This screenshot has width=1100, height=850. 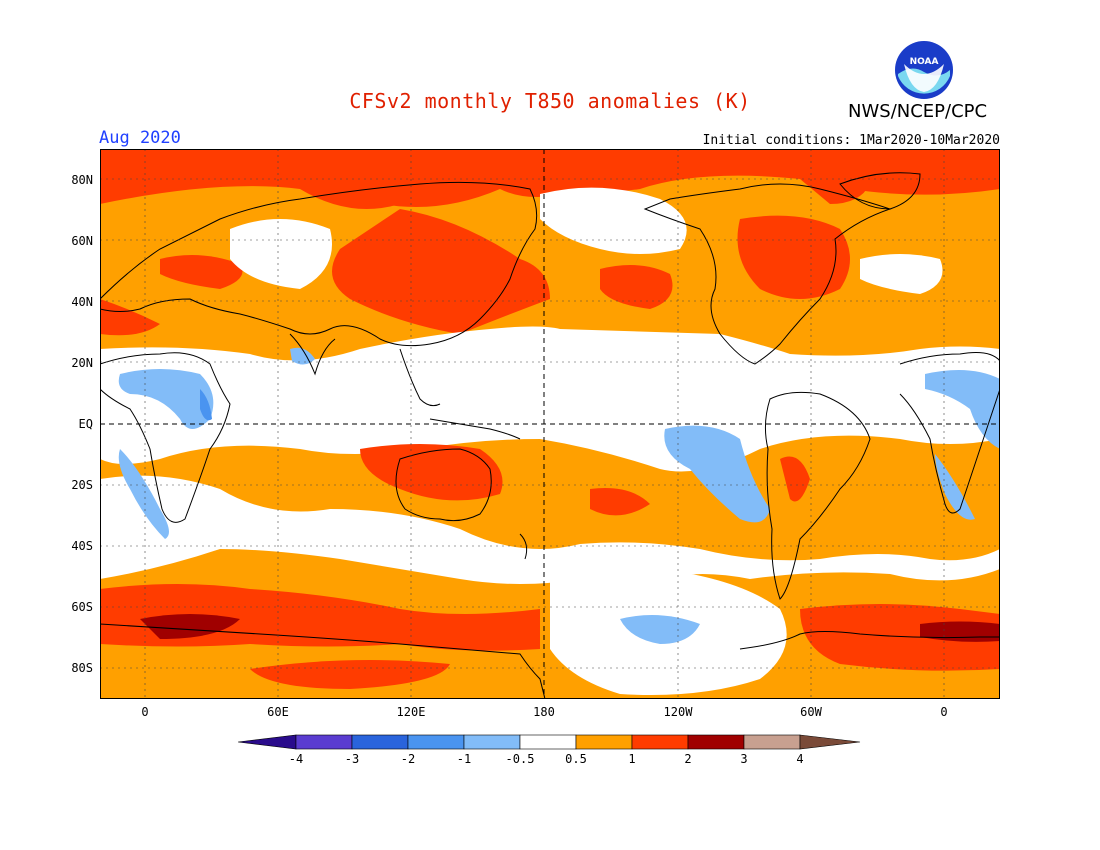 What do you see at coordinates (576, 759) in the screenshot?
I see `colorbar-label: 0.5` at bounding box center [576, 759].